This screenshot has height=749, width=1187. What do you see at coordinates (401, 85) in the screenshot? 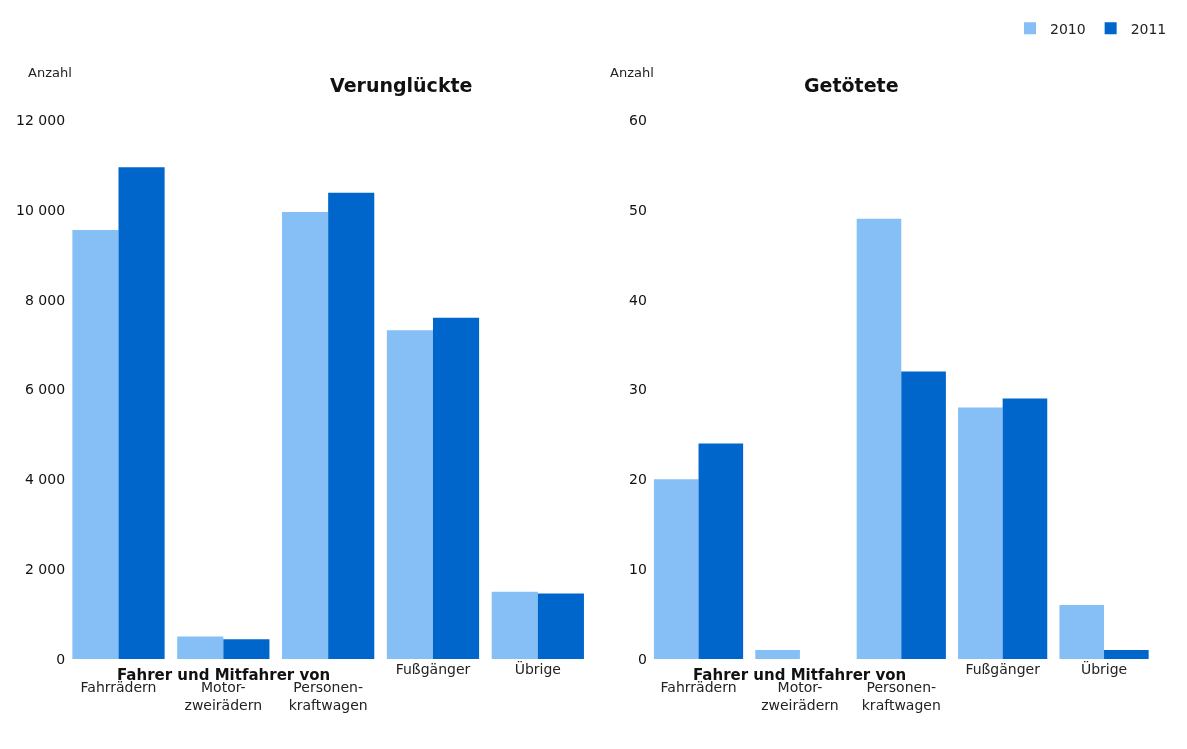
I see `chart-title: Verunglückte` at bounding box center [401, 85].